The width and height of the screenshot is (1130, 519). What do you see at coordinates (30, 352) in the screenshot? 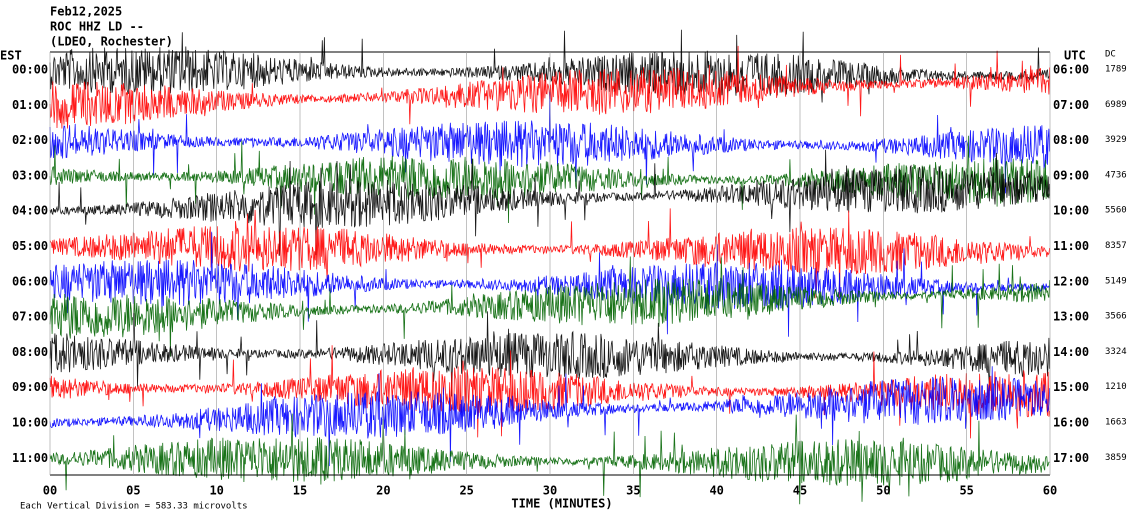
I see `est-label: 08:00` at bounding box center [30, 352].